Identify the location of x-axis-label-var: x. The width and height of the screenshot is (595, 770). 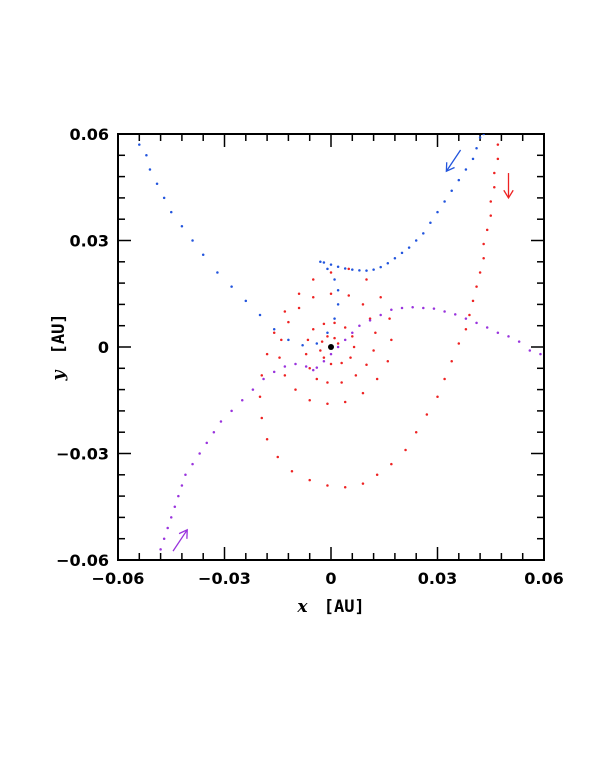
(302, 607).